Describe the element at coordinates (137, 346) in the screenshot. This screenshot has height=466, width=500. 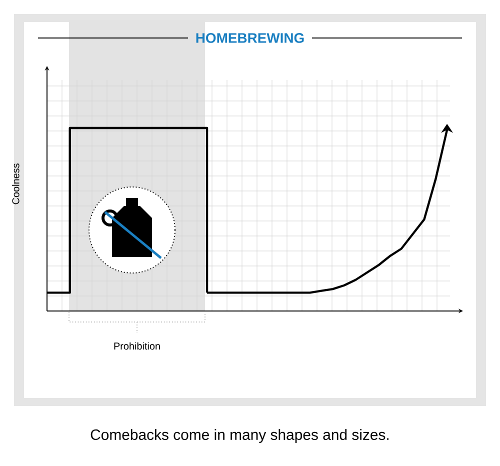
I see `text: Prohibition` at that location.